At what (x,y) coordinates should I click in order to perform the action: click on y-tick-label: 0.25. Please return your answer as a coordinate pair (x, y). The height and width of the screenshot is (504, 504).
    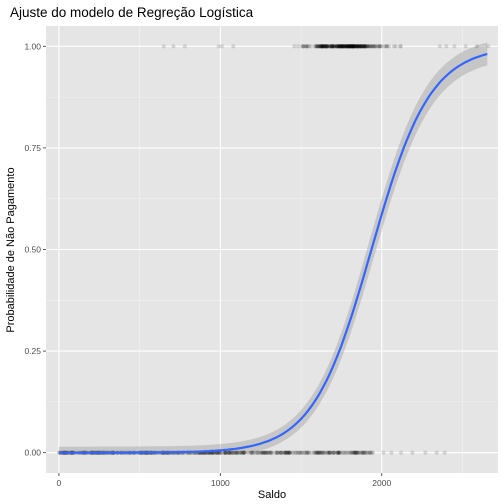
    Looking at the image, I should click on (32, 351).